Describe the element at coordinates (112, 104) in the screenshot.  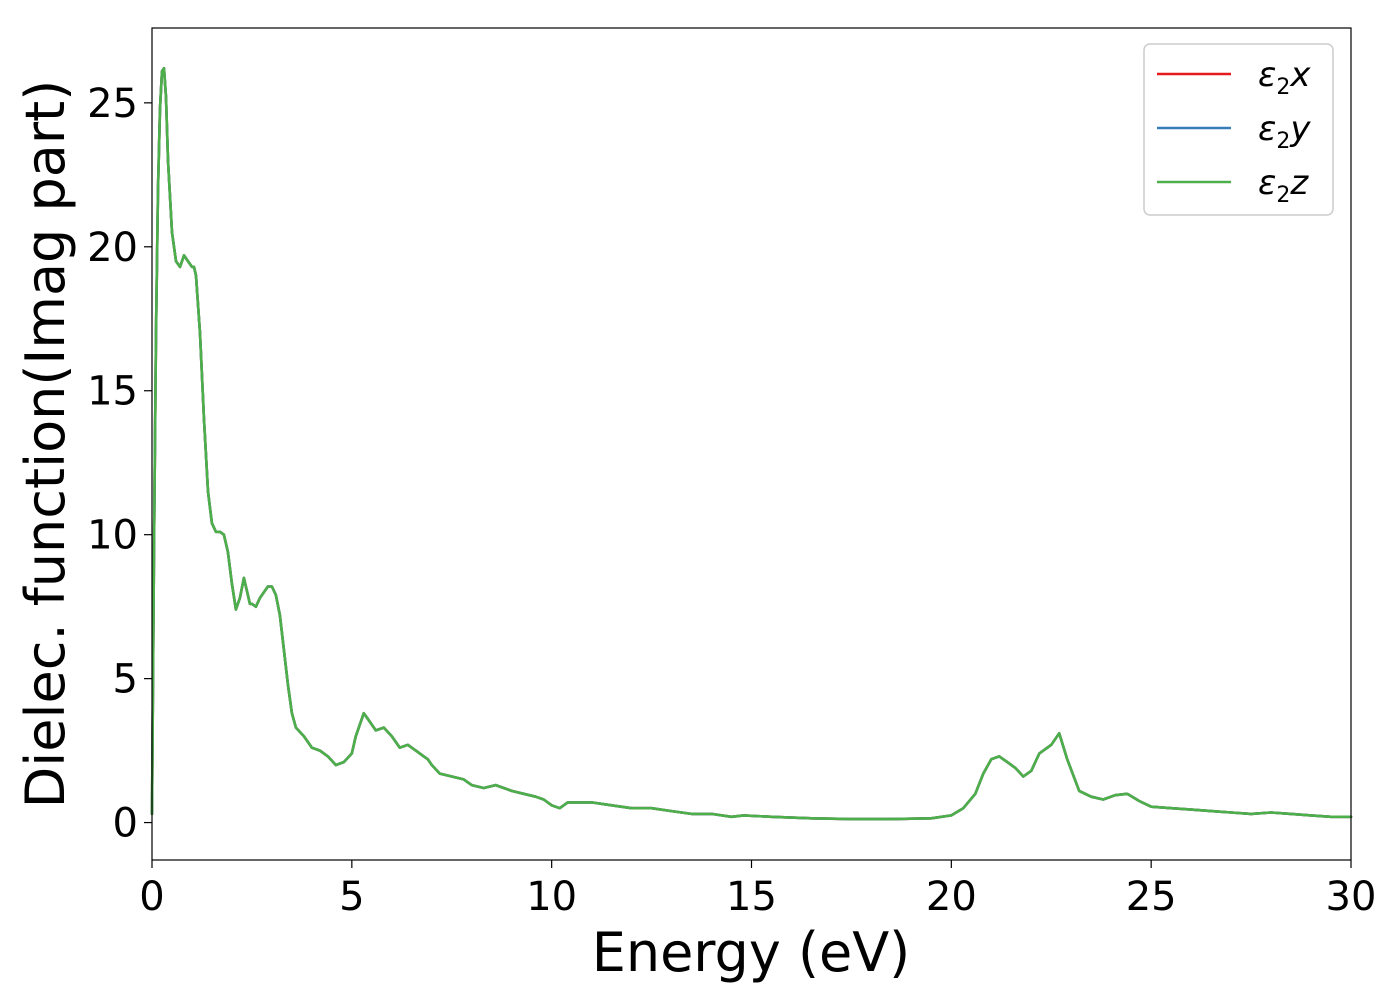
I see `y-tick-label: 25` at that location.